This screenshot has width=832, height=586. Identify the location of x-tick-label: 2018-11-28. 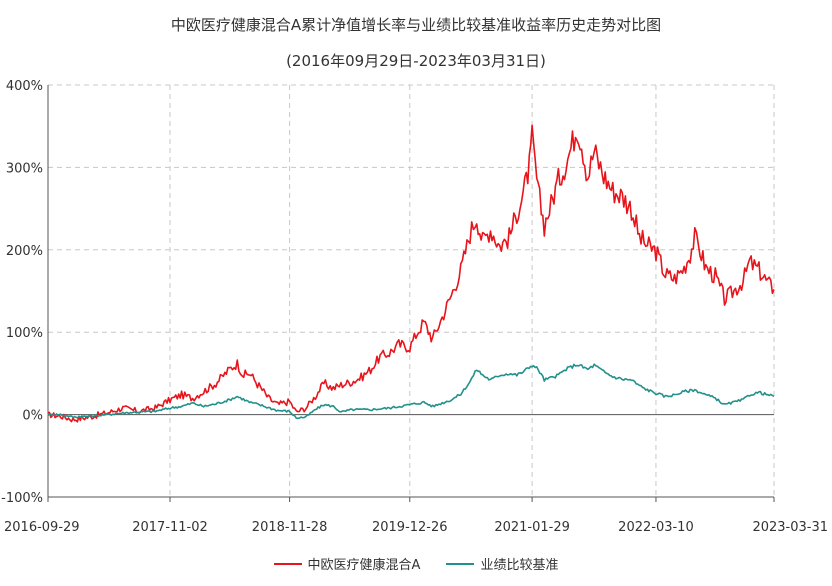
(290, 527).